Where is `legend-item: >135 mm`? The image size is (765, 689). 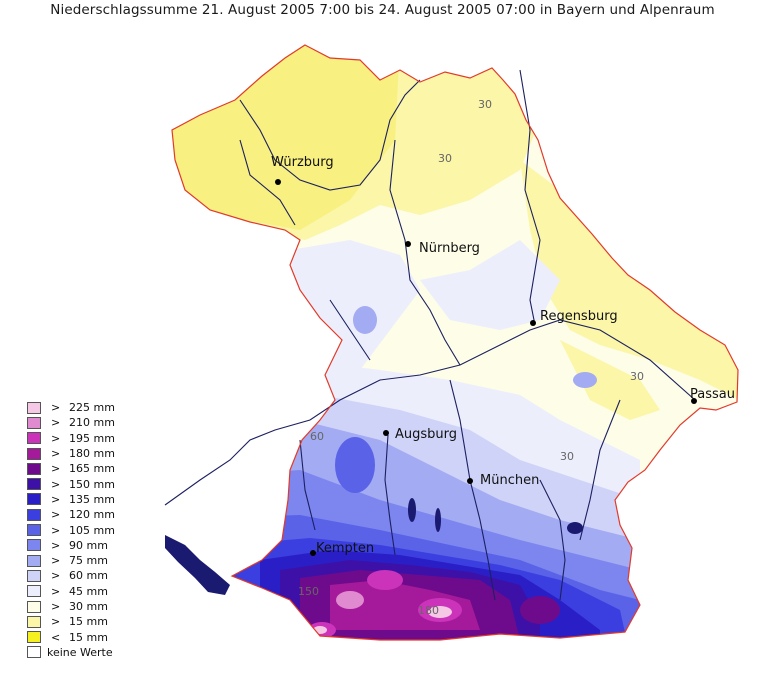
legend-item: >135 mm is located at coordinates (71, 499).